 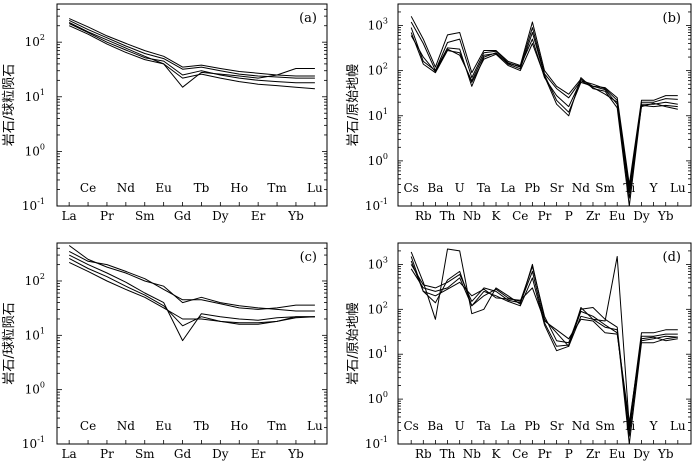 I want to click on x-tick-label: Nb, so click(x=472, y=454).